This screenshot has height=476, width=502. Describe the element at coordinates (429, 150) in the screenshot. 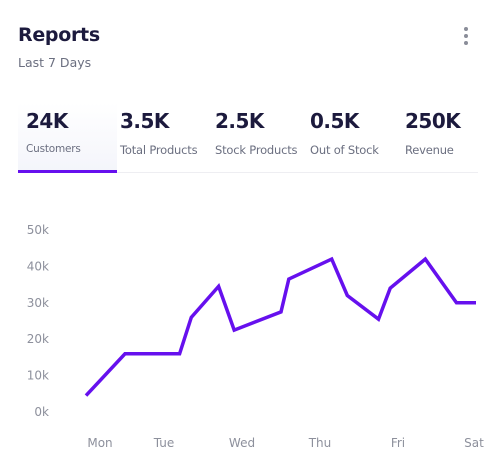

I see `tab-label: Revenue` at that location.